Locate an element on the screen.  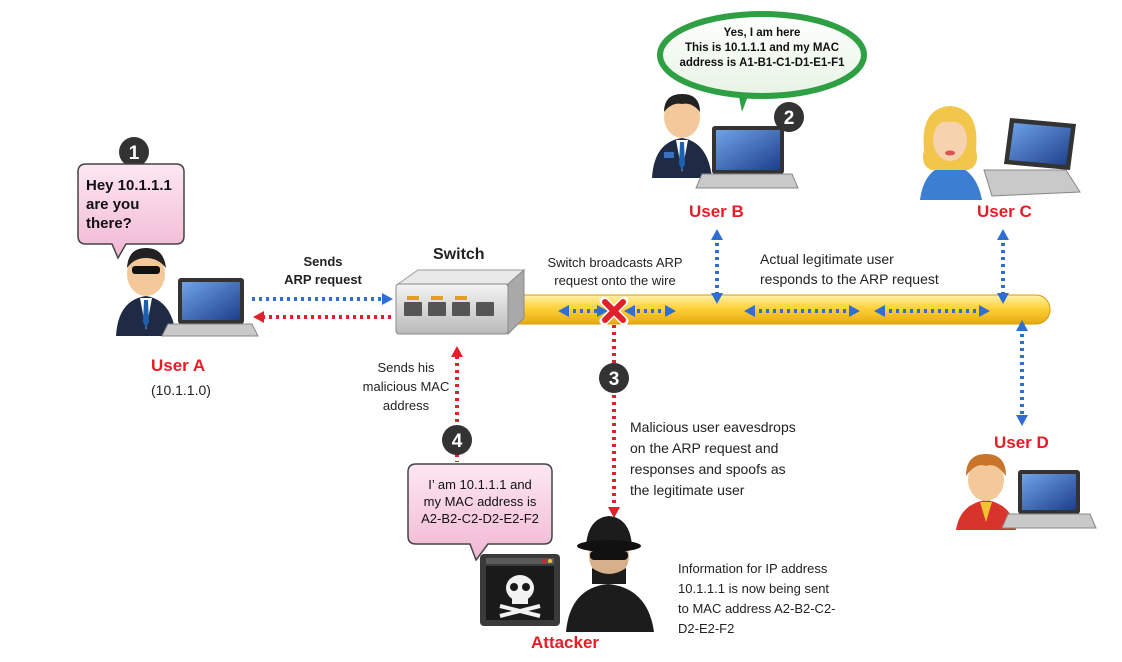
step-4-badge: 4 is located at coordinates (457, 440).